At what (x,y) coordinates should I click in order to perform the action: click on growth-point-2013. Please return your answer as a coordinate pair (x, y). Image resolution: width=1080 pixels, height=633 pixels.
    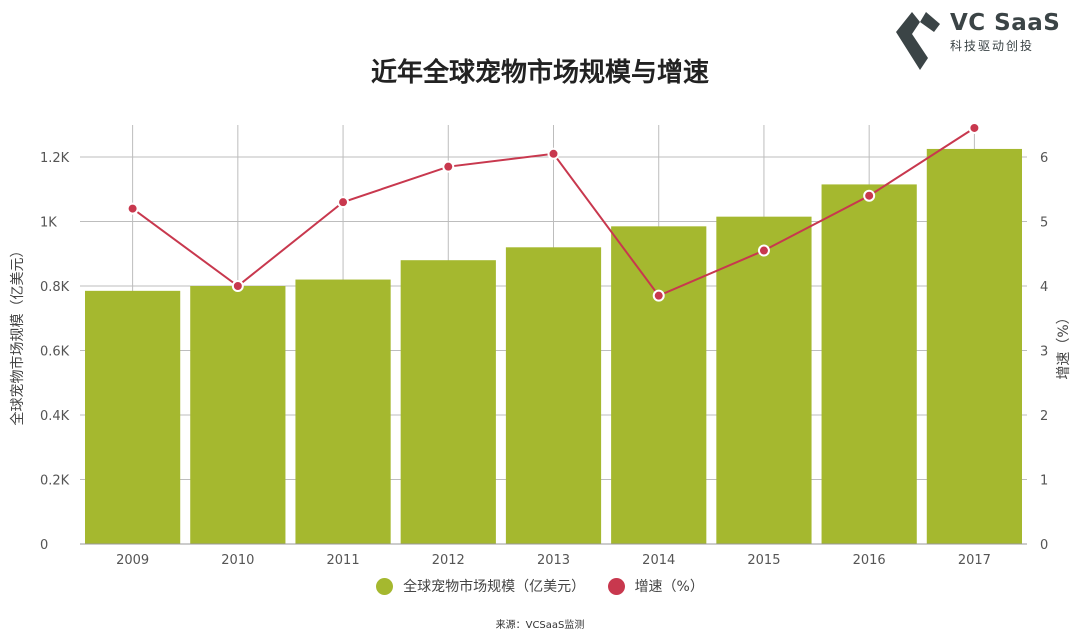
    Looking at the image, I should click on (553, 153).